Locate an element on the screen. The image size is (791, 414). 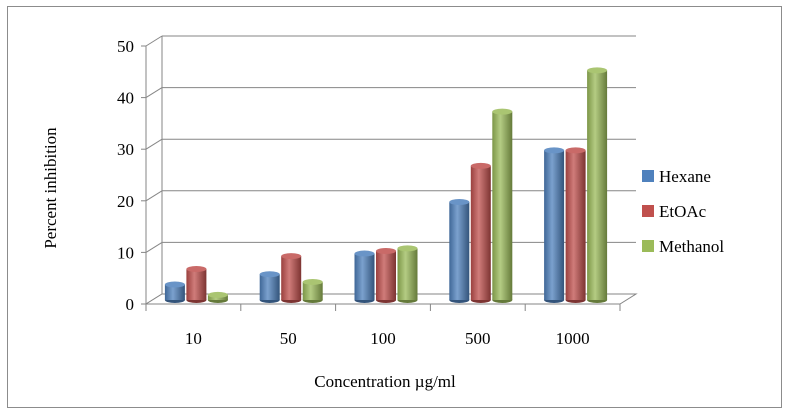
legend-label: EtOAc is located at coordinates (683, 211).